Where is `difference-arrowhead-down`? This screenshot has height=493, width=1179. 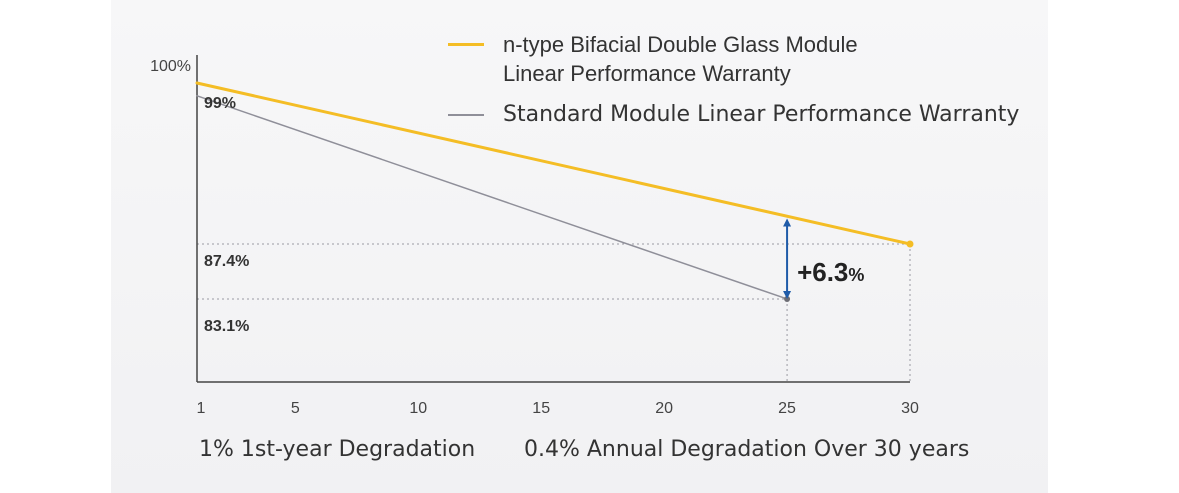
difference-arrowhead-down is located at coordinates (787, 294).